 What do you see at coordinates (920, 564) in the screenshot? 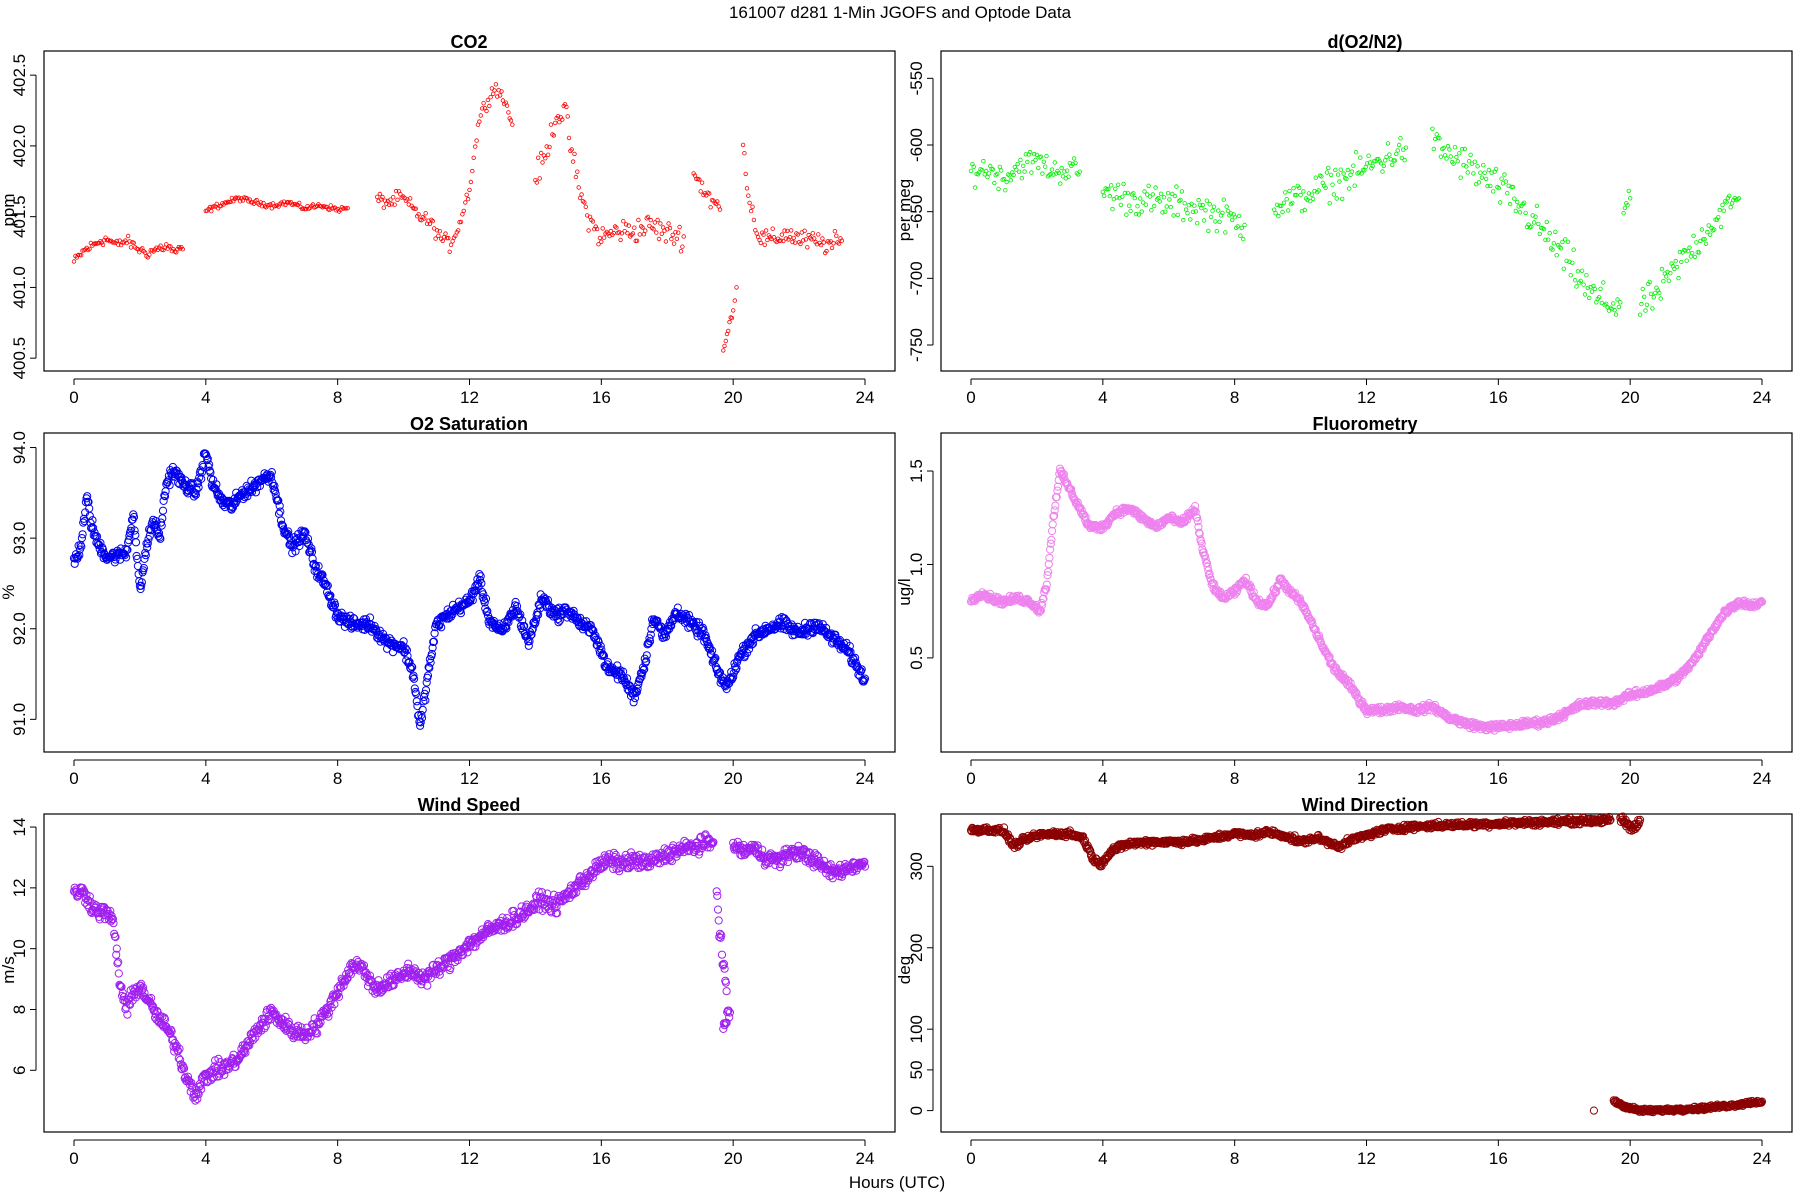
I see `fluorometry-y-axis: 0.51.01.5` at bounding box center [920, 564].